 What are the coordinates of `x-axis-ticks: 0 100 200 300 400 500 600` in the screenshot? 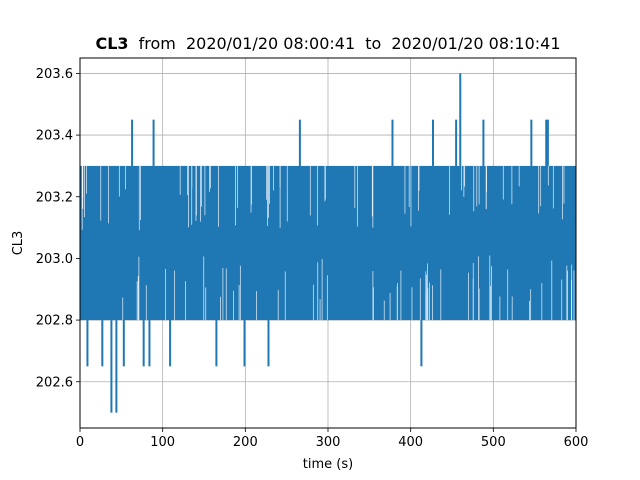 It's located at (332, 439).